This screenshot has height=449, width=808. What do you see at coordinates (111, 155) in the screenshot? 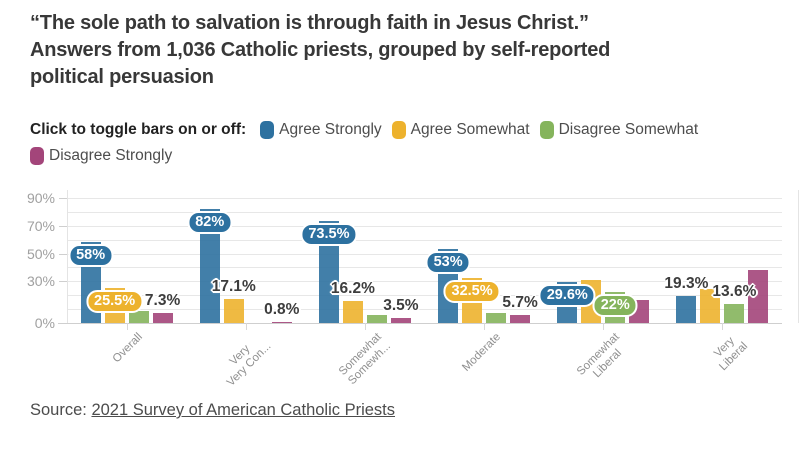
I see `legend-label: Disagree Strongly` at bounding box center [111, 155].